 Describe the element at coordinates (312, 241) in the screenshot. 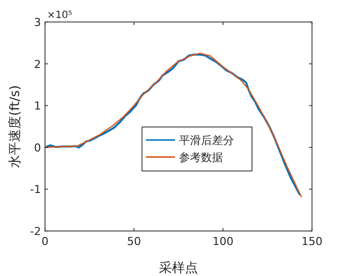

I see `x-tick-label: 150` at that location.